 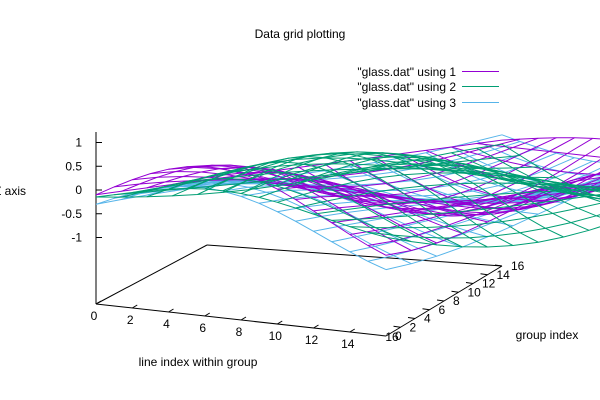 I want to click on y-tick-label: 10, so click(x=475, y=292).